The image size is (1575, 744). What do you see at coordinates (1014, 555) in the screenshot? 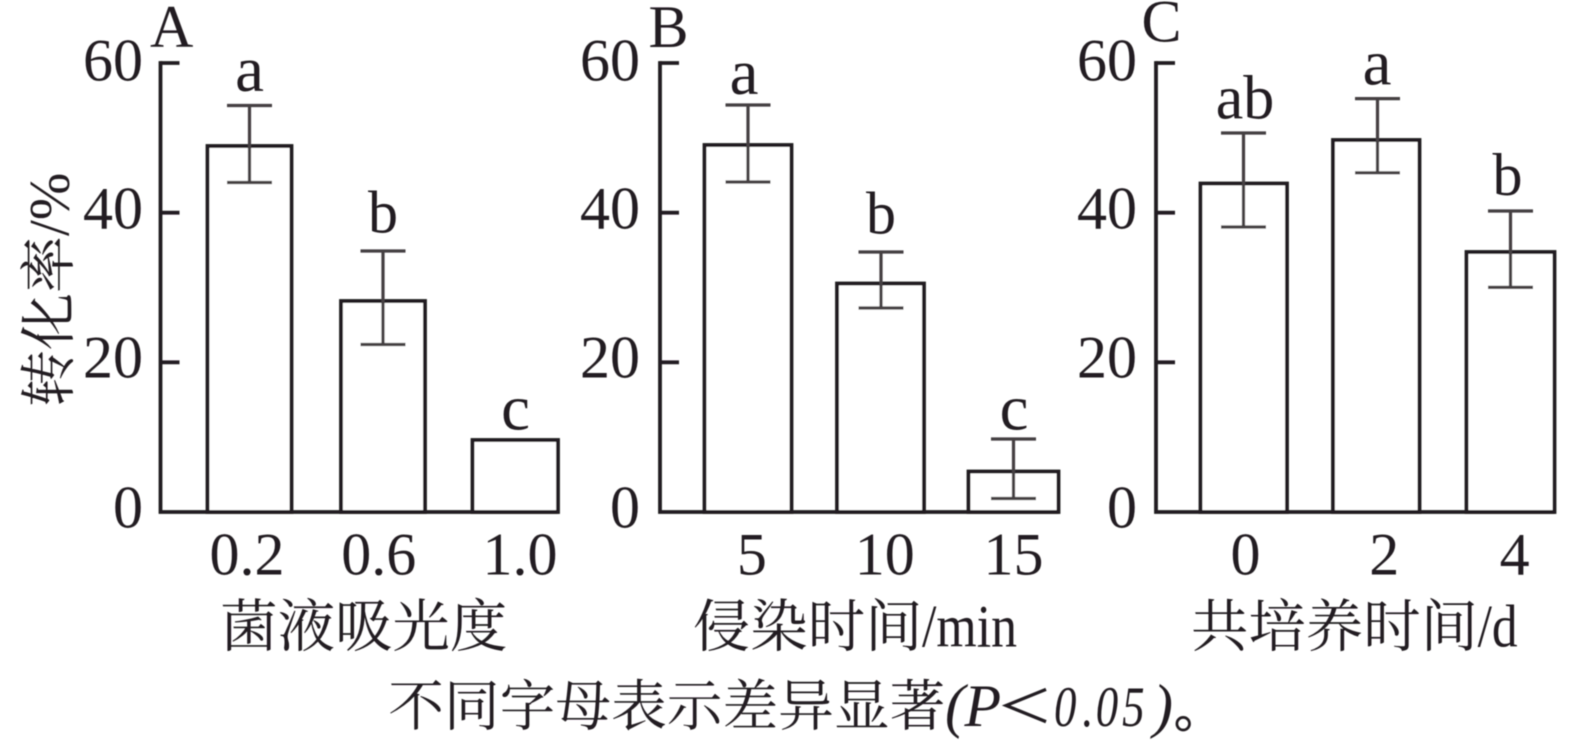
I see `svg-text: 15` at bounding box center [1014, 555].